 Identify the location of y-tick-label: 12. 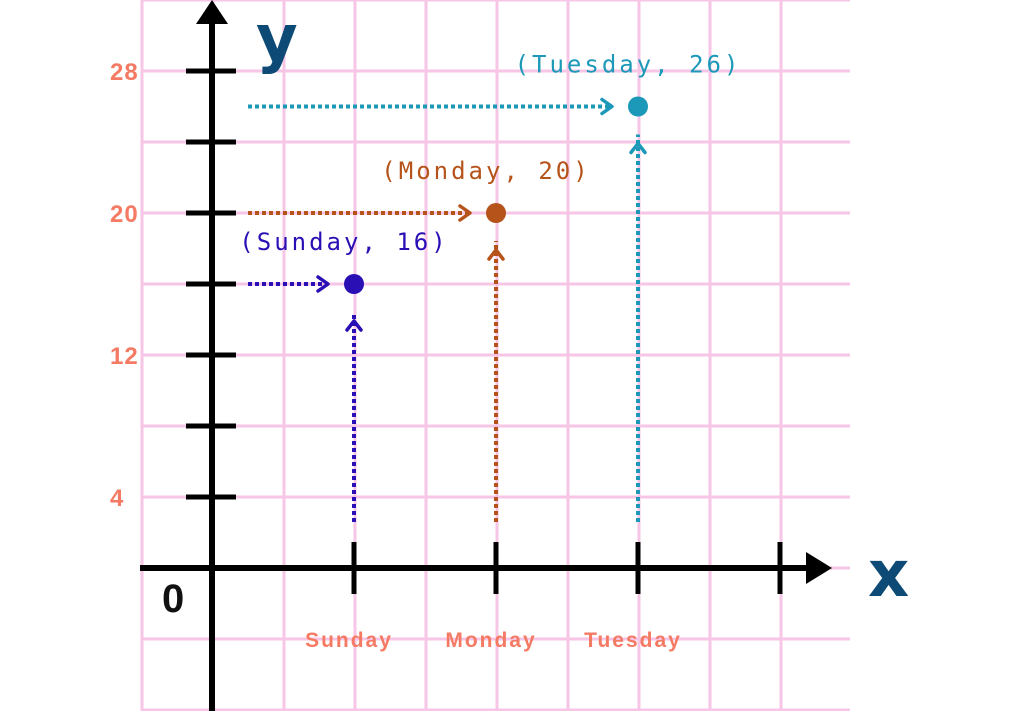
(124, 356).